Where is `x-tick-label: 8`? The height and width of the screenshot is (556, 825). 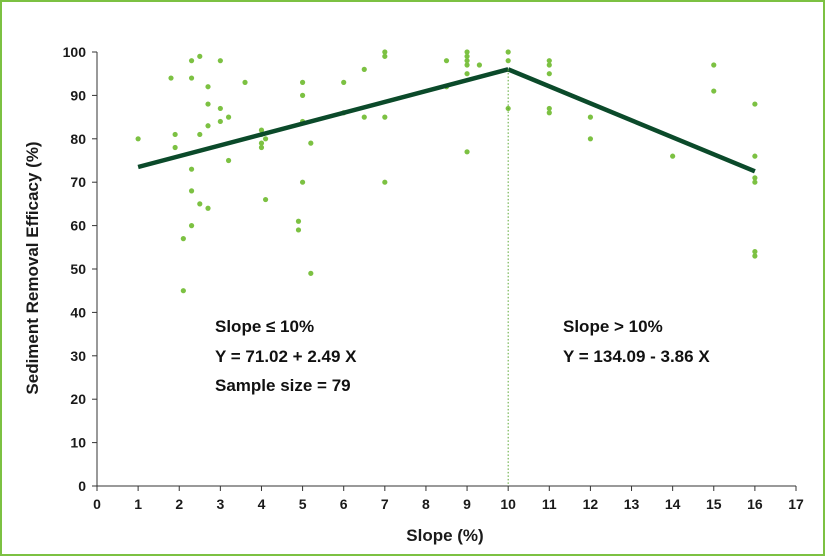 x-tick-label: 8 is located at coordinates (426, 504).